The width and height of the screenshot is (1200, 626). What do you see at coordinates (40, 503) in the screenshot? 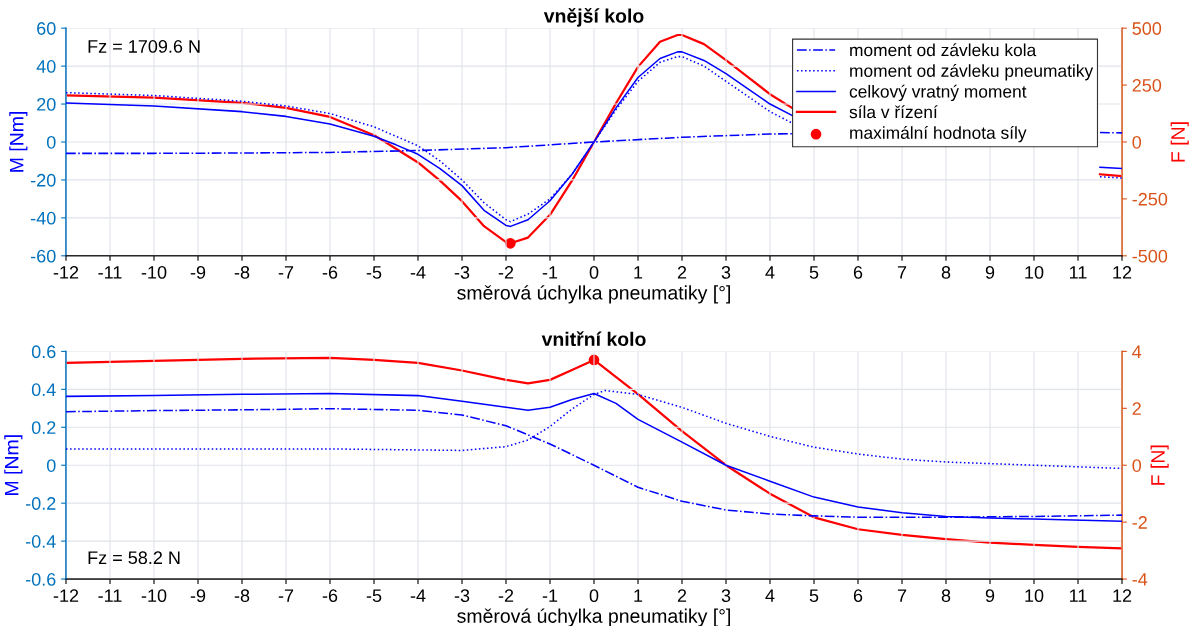
I see `y-tick-label: -0.2` at bounding box center [40, 503].